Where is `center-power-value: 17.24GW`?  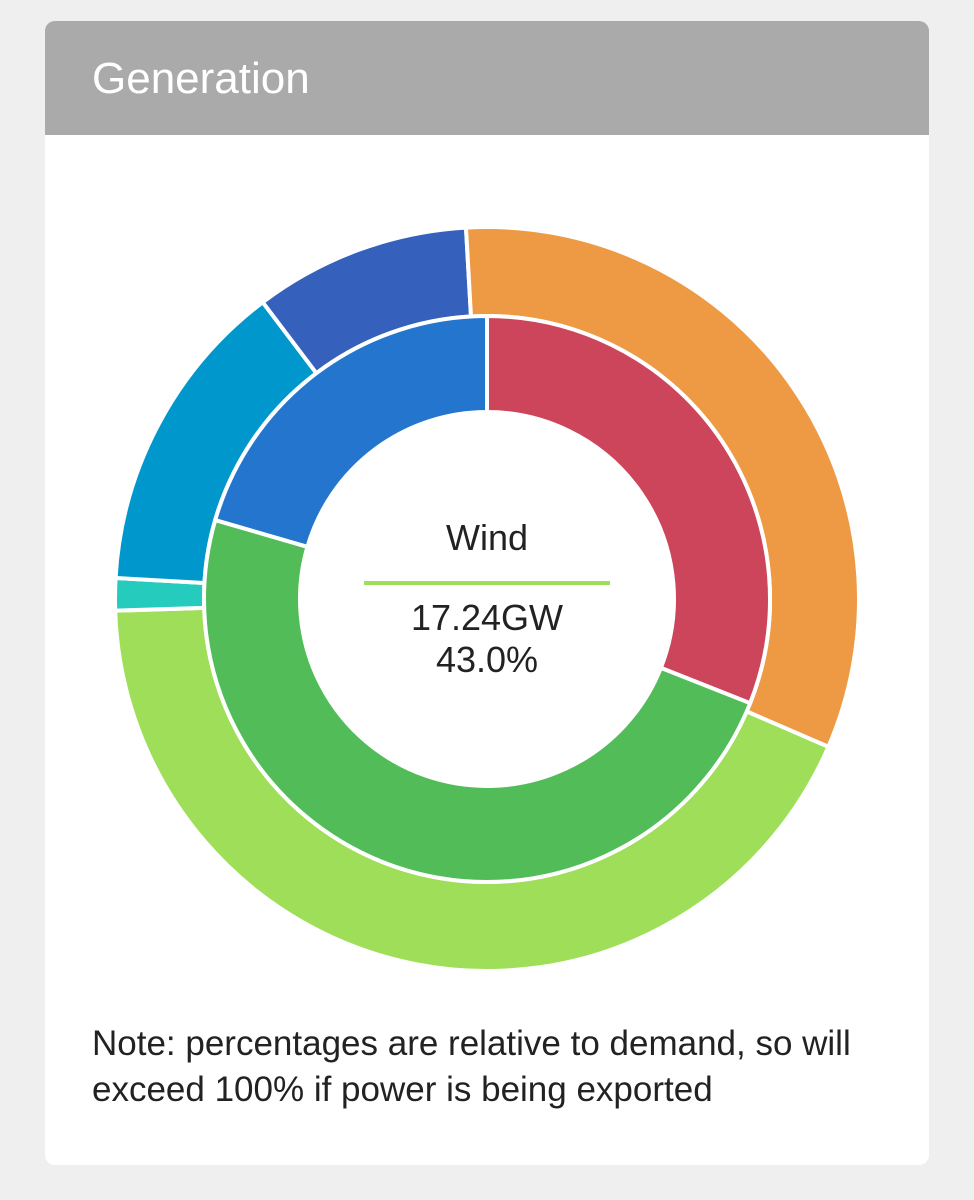 center-power-value: 17.24GW is located at coordinates (487, 617).